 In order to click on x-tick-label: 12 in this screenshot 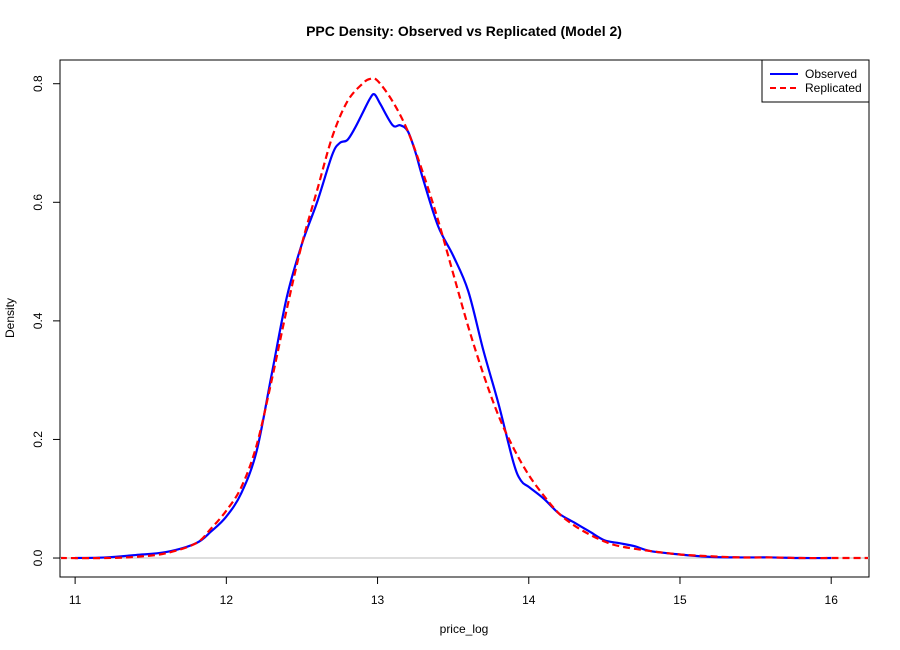, I will do `click(227, 600)`.